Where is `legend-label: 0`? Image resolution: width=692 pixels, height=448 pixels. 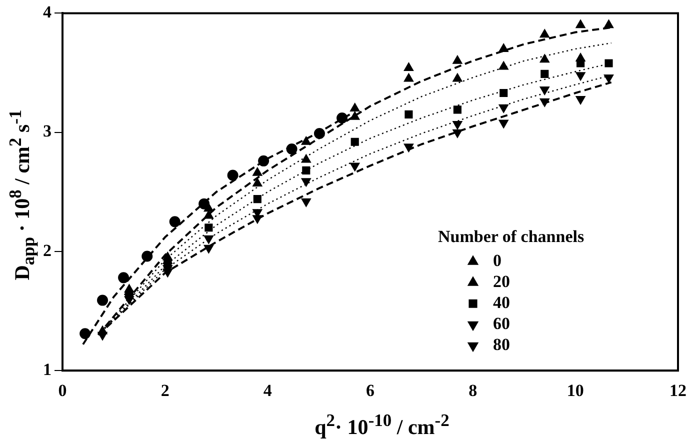 legend-label: 0 is located at coordinates (497, 260).